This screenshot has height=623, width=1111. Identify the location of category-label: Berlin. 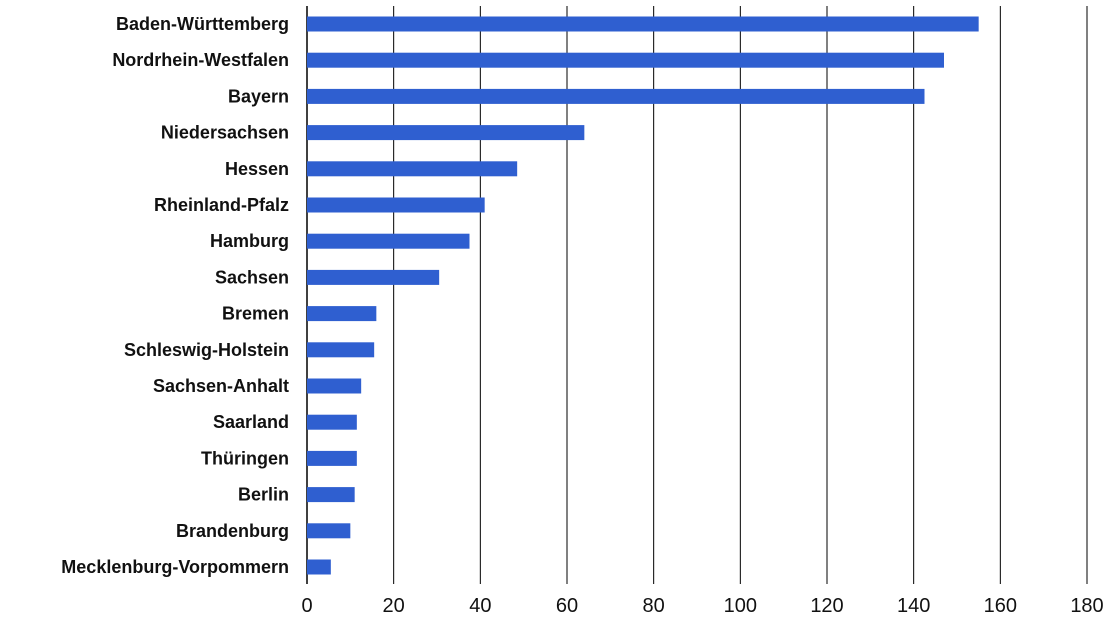
(263, 495).